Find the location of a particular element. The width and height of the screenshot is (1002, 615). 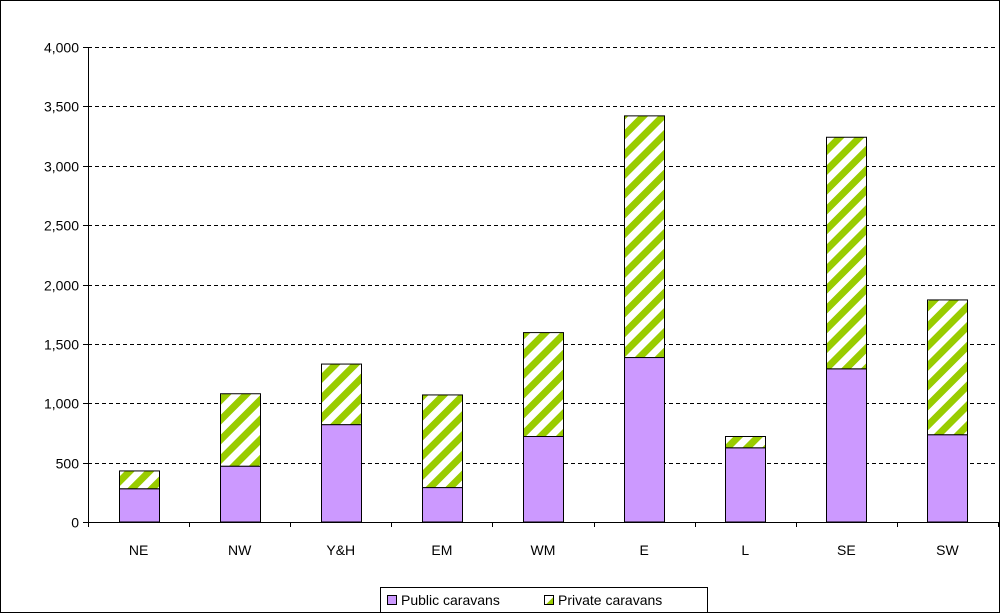

legend-swatch-private is located at coordinates (549, 600).